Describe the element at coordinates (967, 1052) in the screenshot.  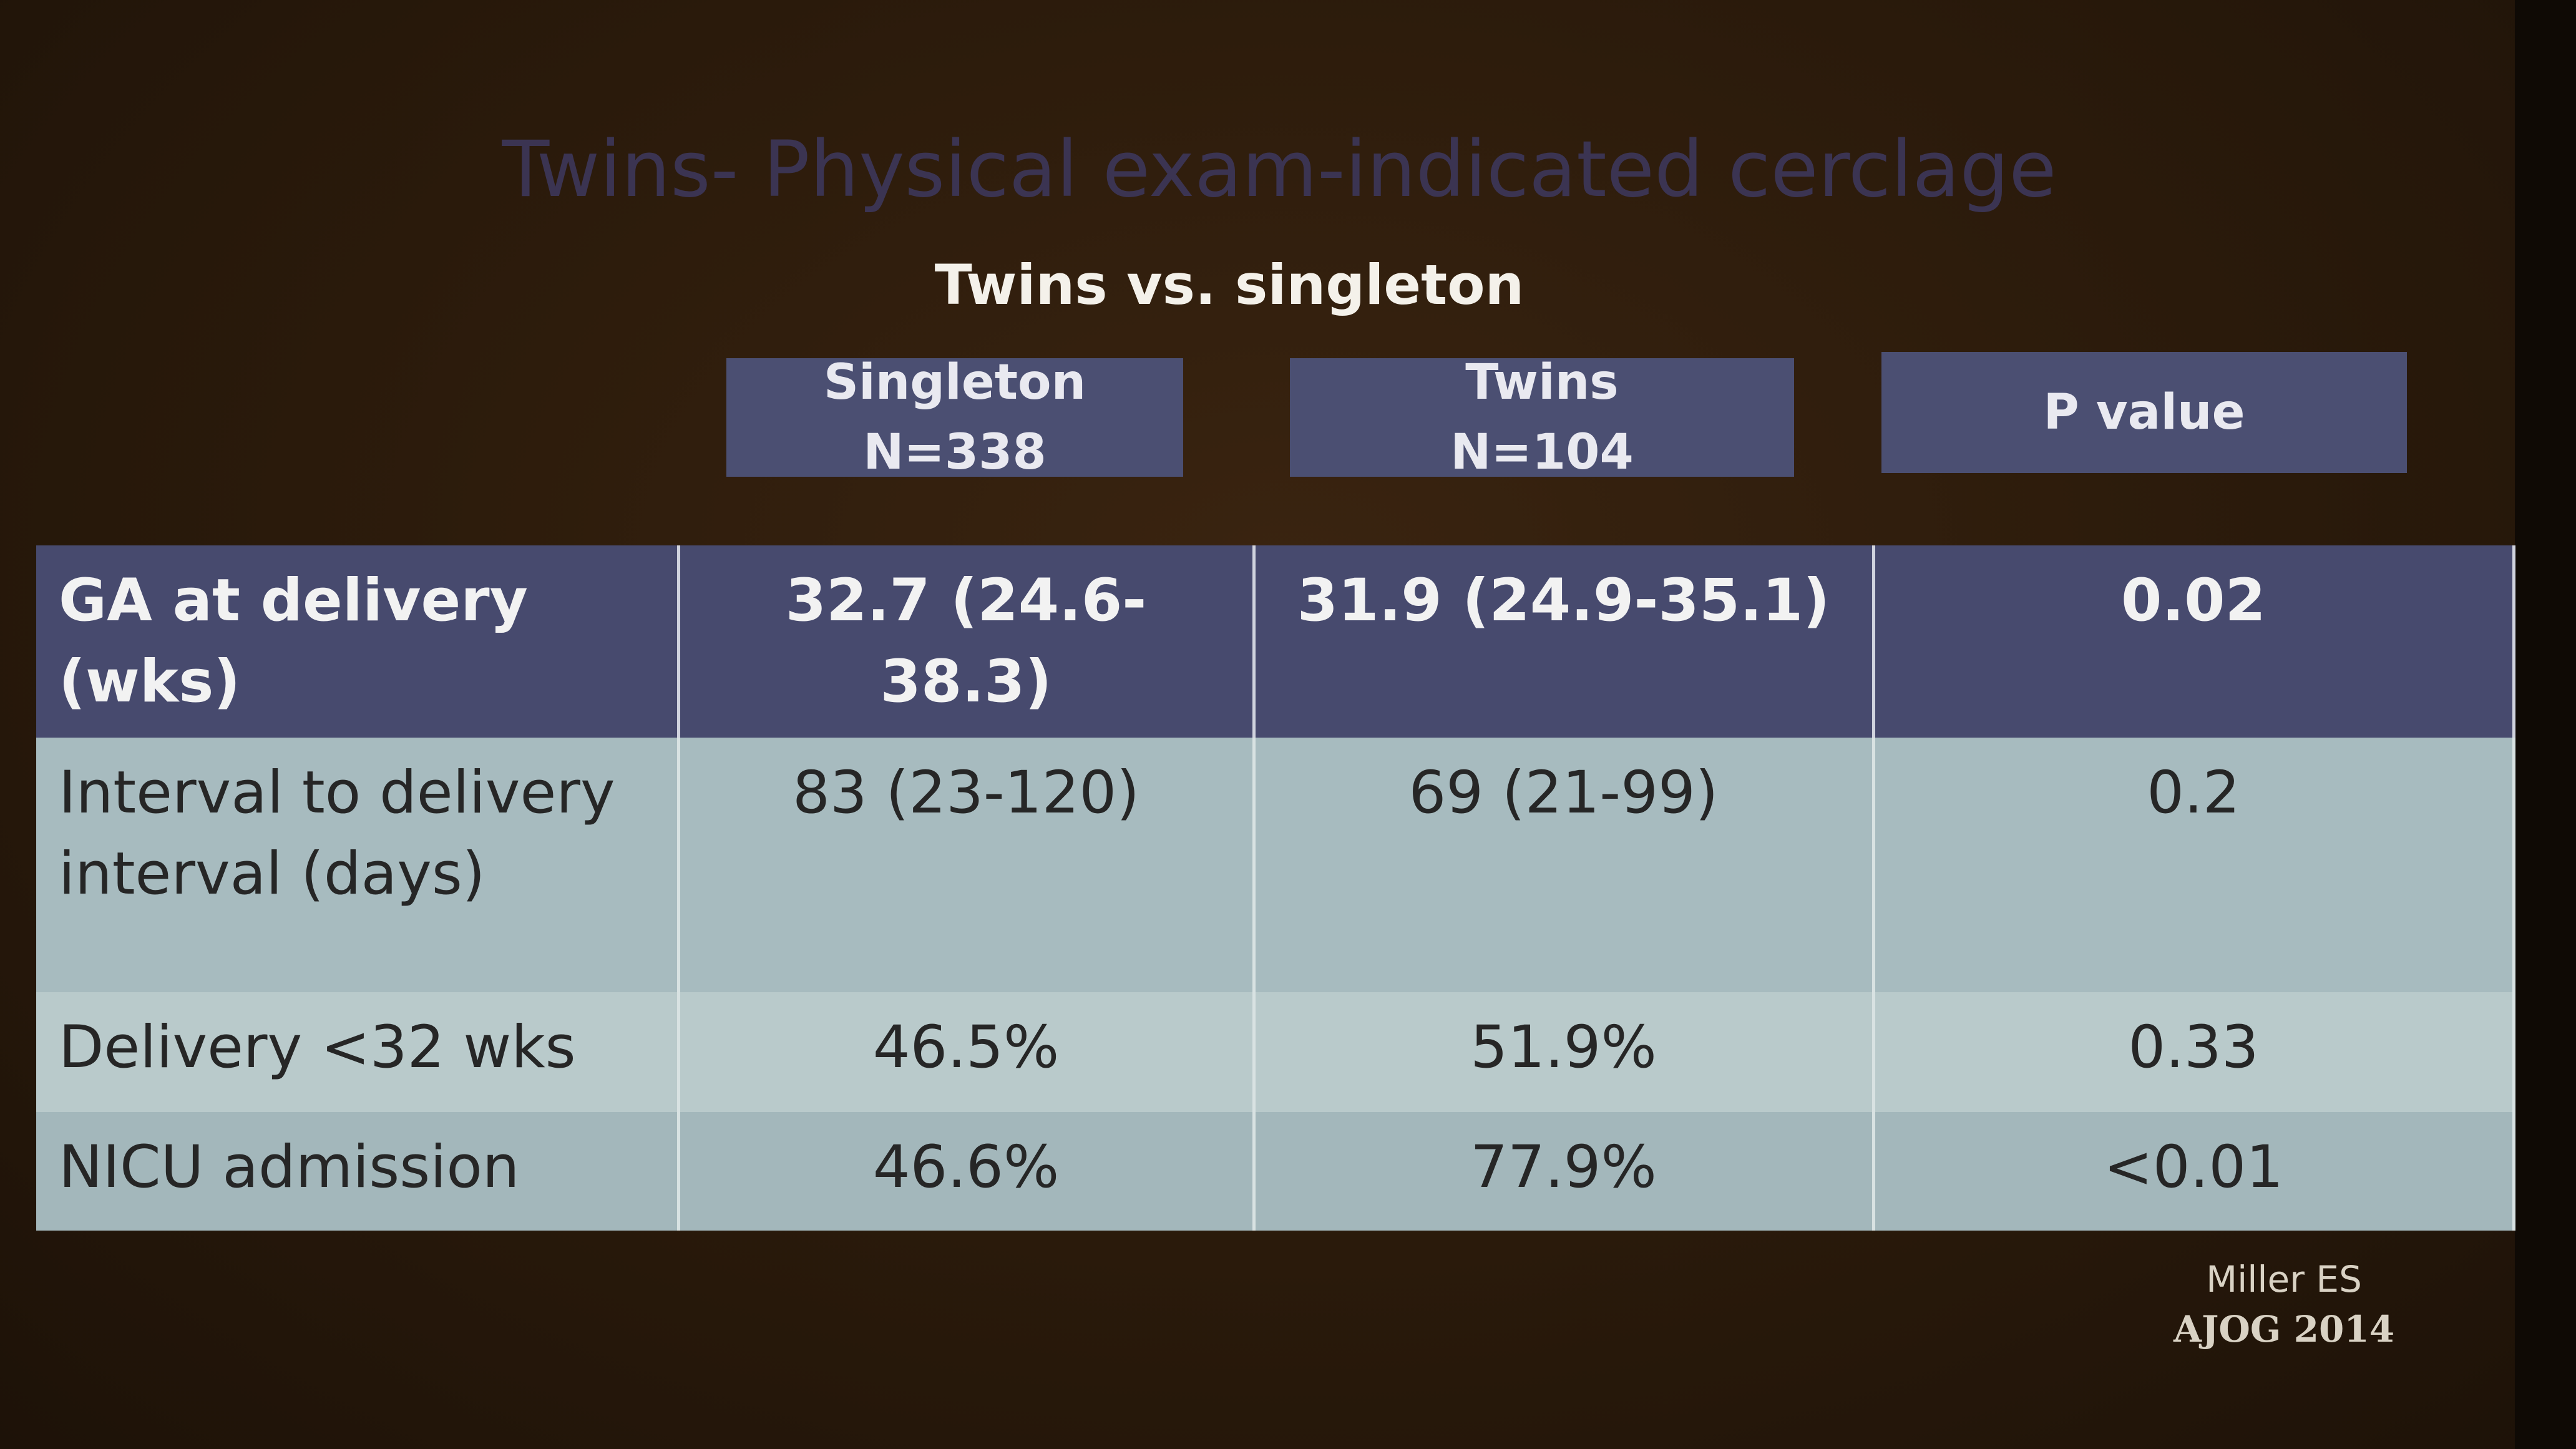
I see `table-cell: 46.5%` at that location.